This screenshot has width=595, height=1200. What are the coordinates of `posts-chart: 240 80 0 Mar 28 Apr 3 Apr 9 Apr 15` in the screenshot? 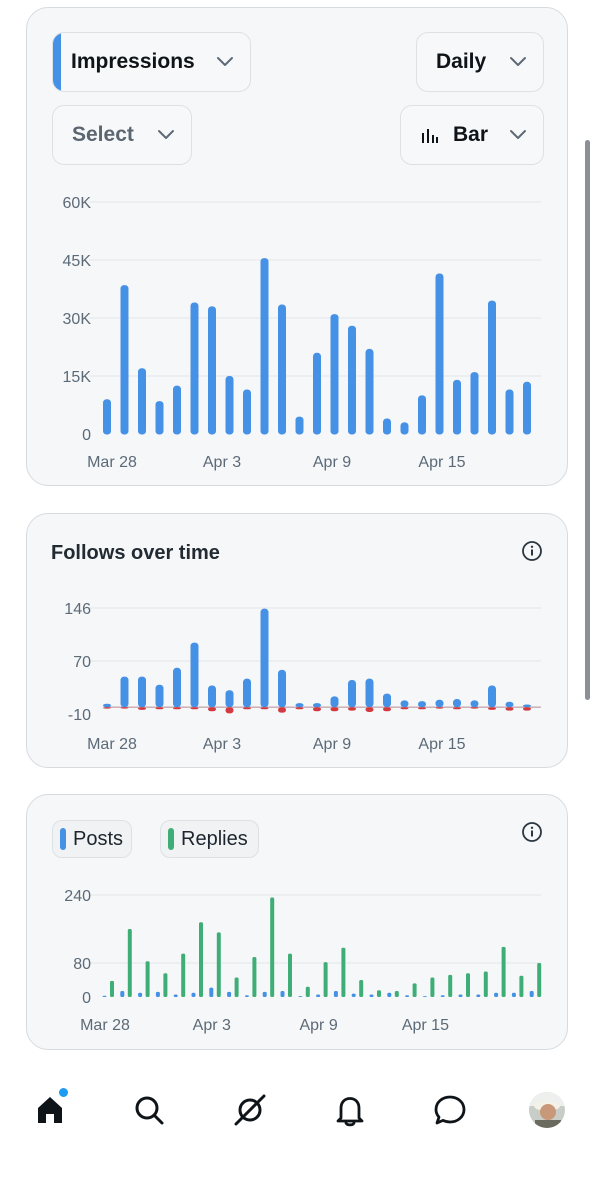 It's located at (303, 961).